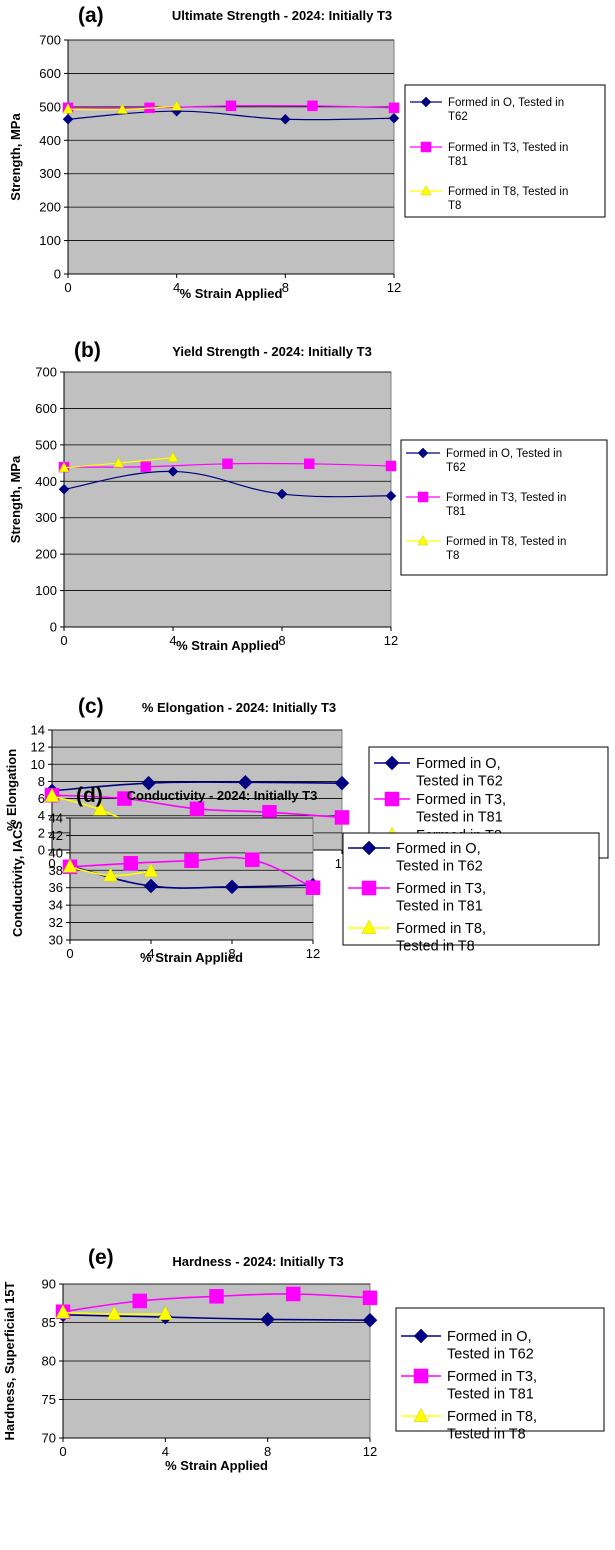 The height and width of the screenshot is (1550, 615). What do you see at coordinates (282, 15) in the screenshot?
I see `chart-title: Ultimate Strength - 2024: Initially T3` at bounding box center [282, 15].